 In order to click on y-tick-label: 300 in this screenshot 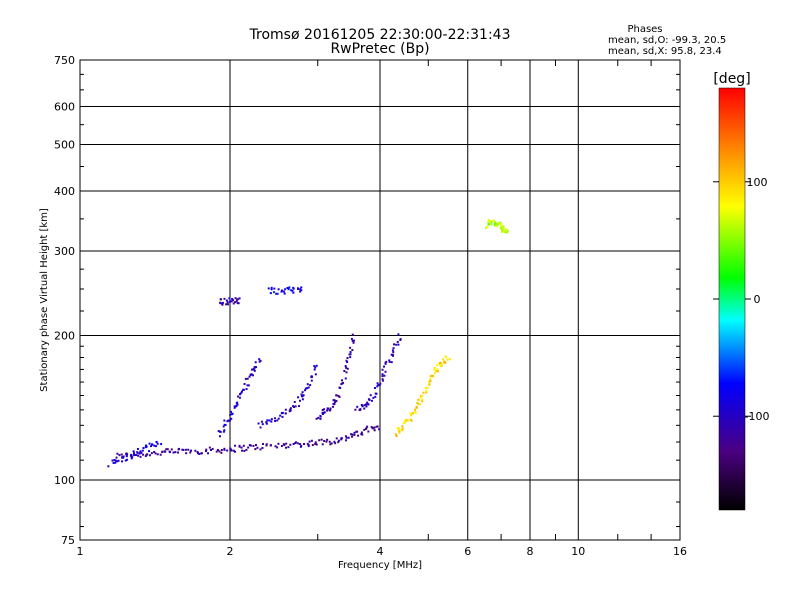, I will do `click(64, 251)`.